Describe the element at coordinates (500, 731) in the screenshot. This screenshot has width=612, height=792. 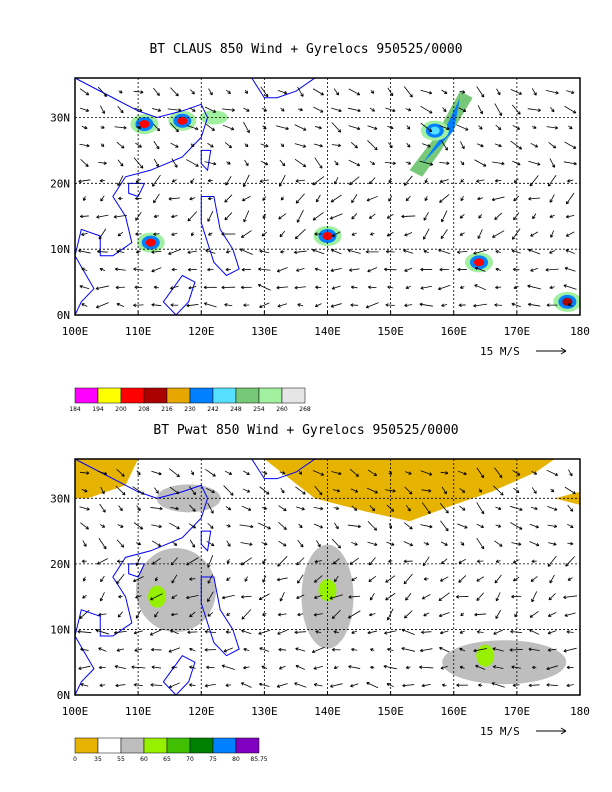
I see `vector-scale-label: 15 M/S` at that location.